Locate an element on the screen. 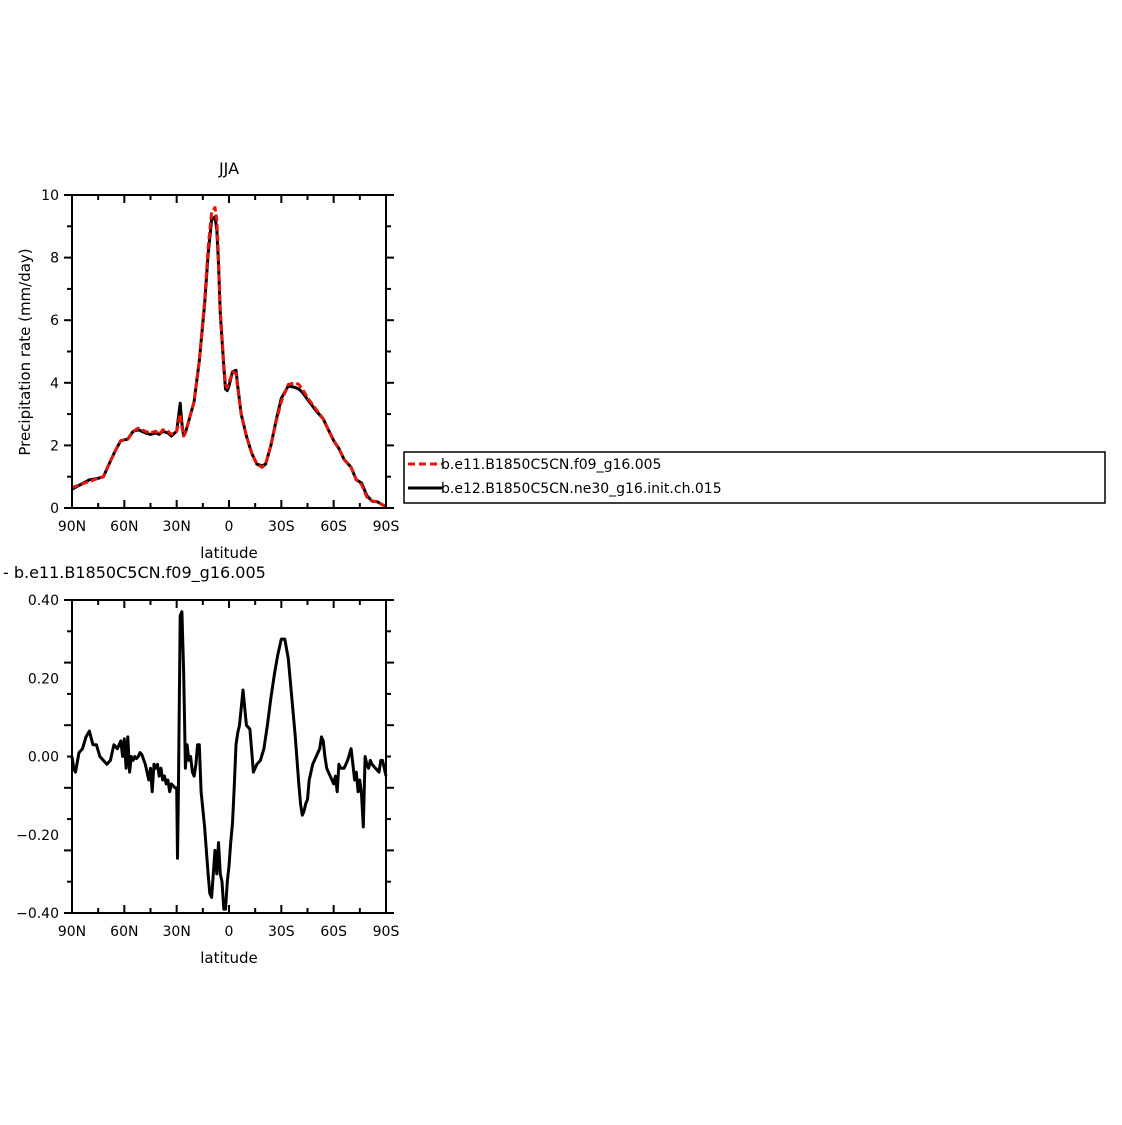 This screenshot has width=1122, height=1125. y-tick-label: 8 is located at coordinates (54, 259).